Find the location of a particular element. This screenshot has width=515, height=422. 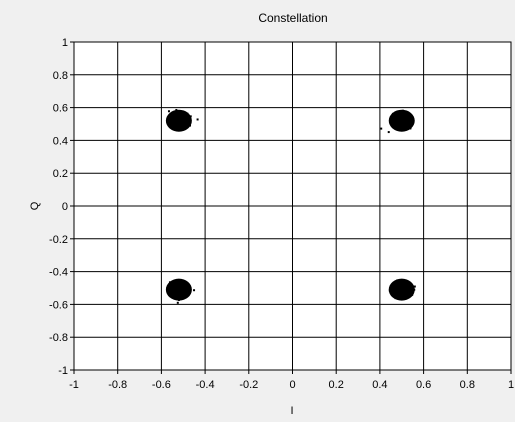

constellation-cluster is located at coordinates (397, 121).